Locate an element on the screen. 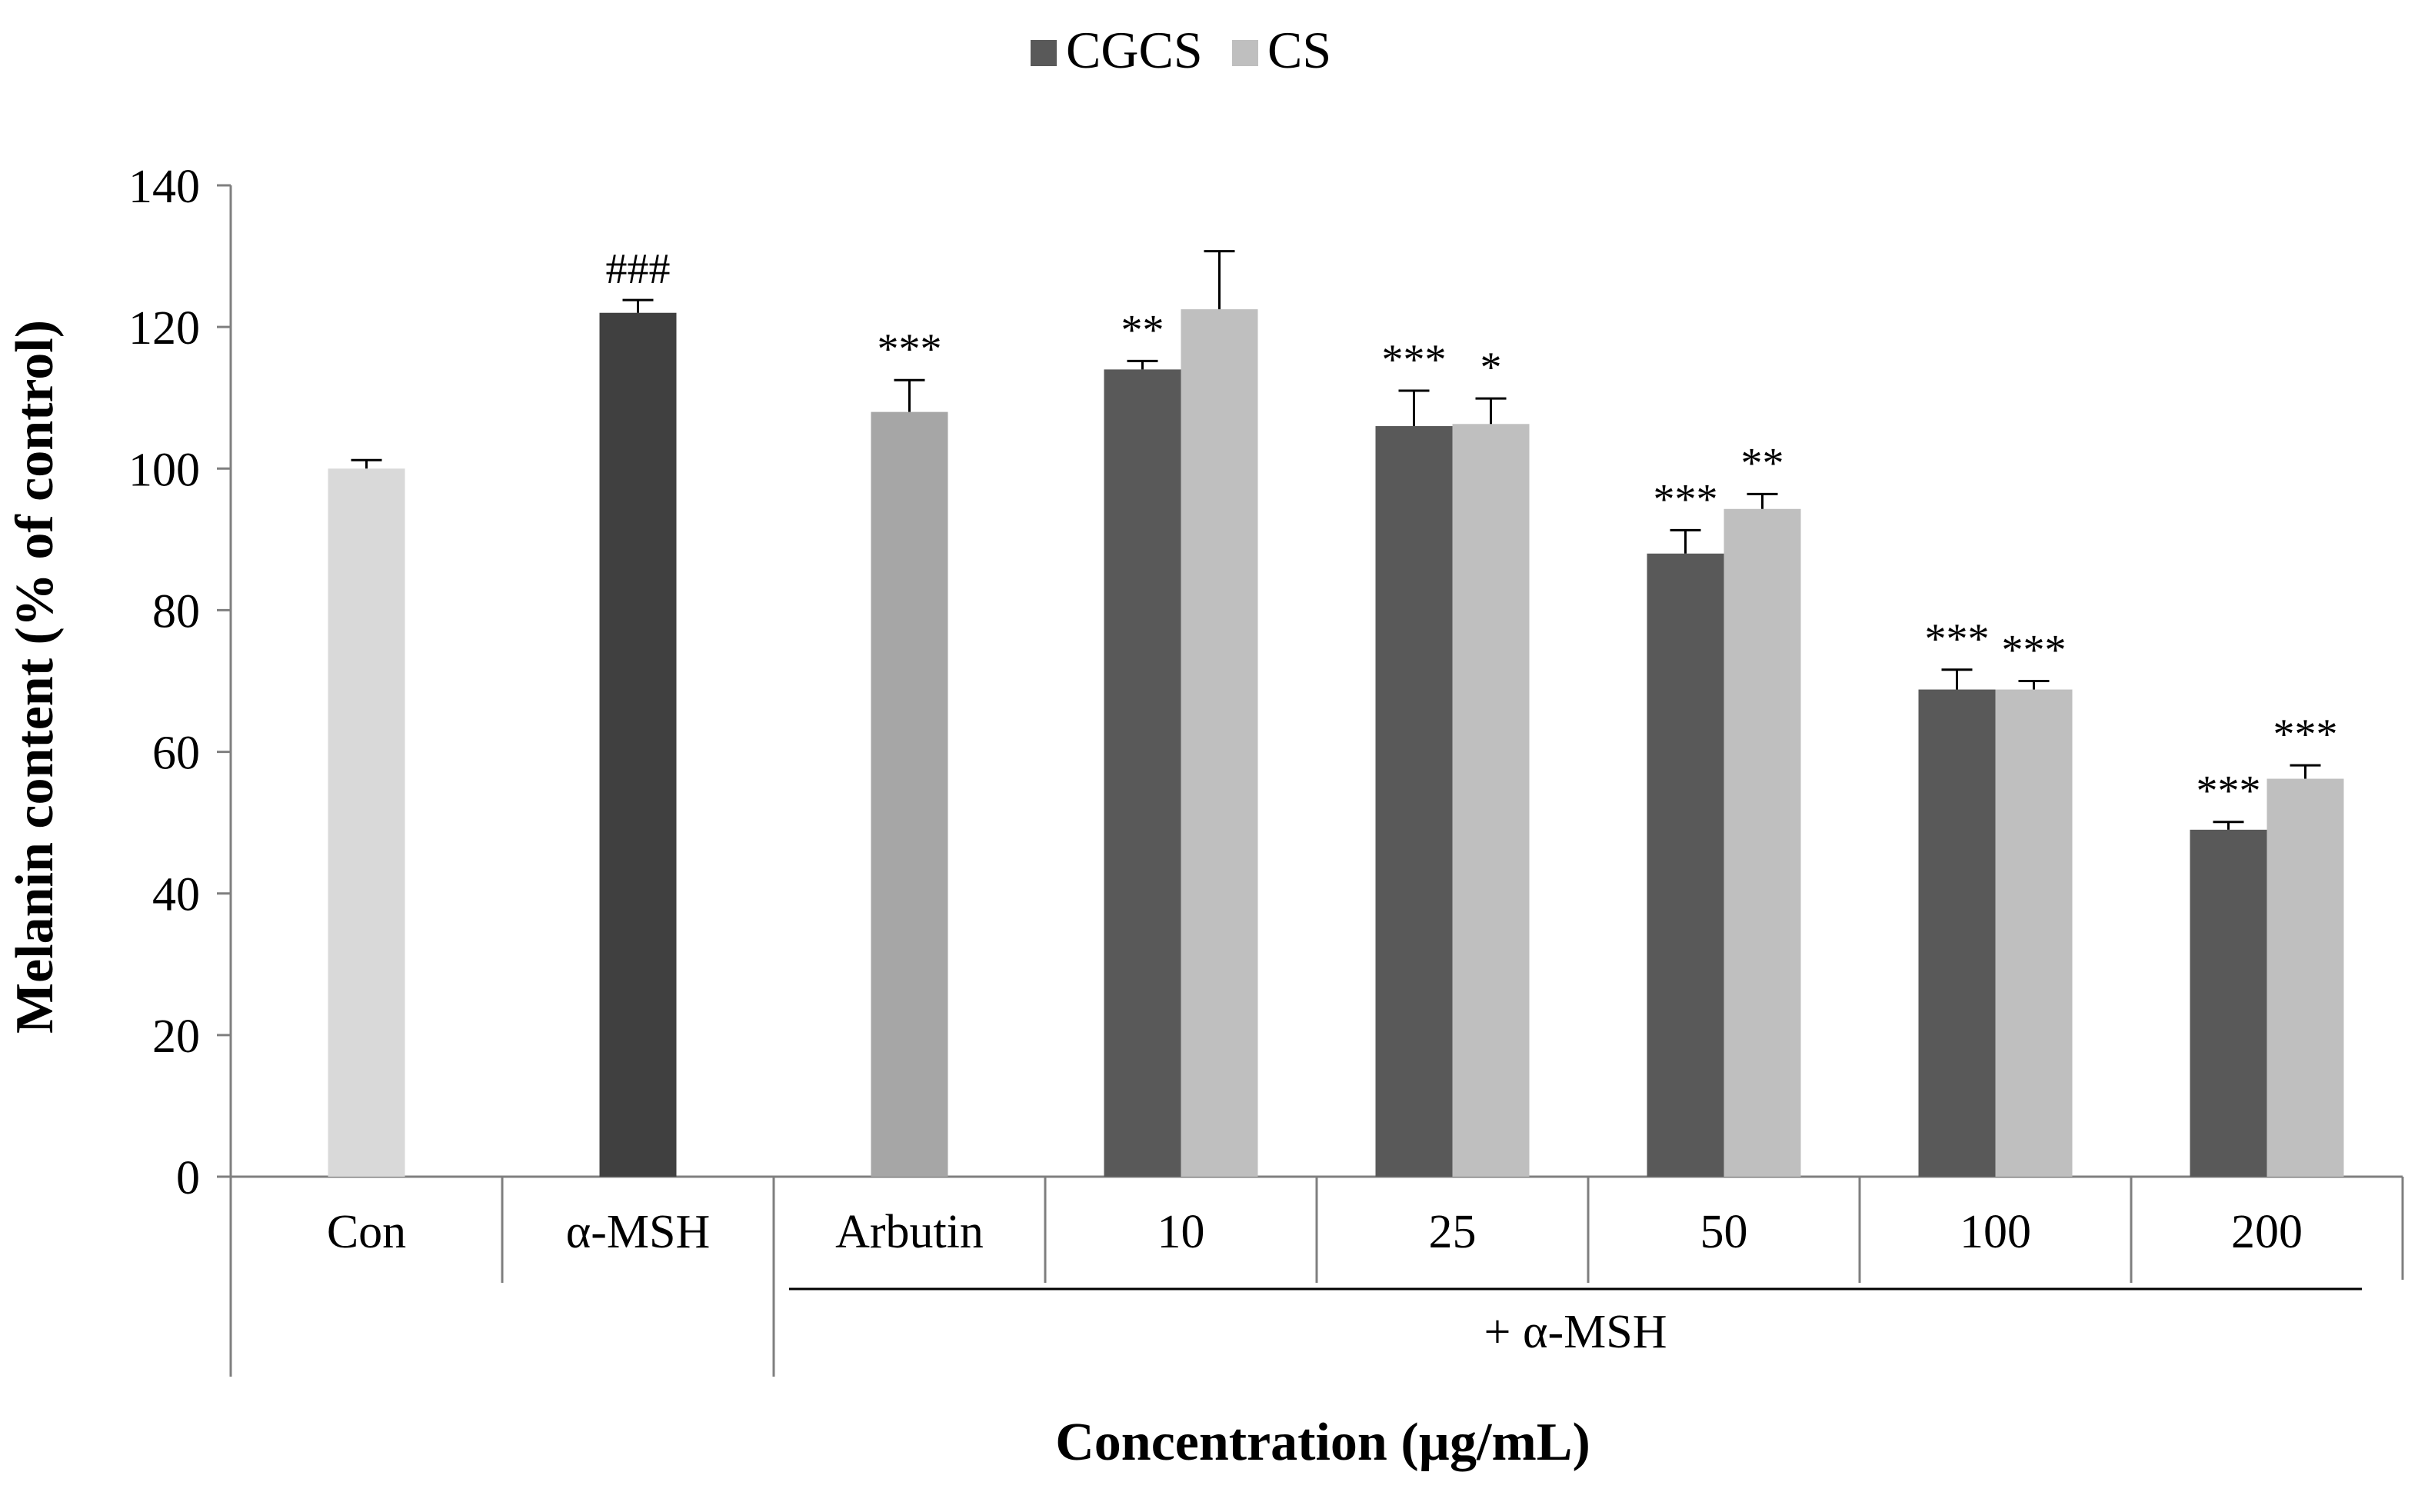  legend-swatch-cgcs is located at coordinates (1044, 53).